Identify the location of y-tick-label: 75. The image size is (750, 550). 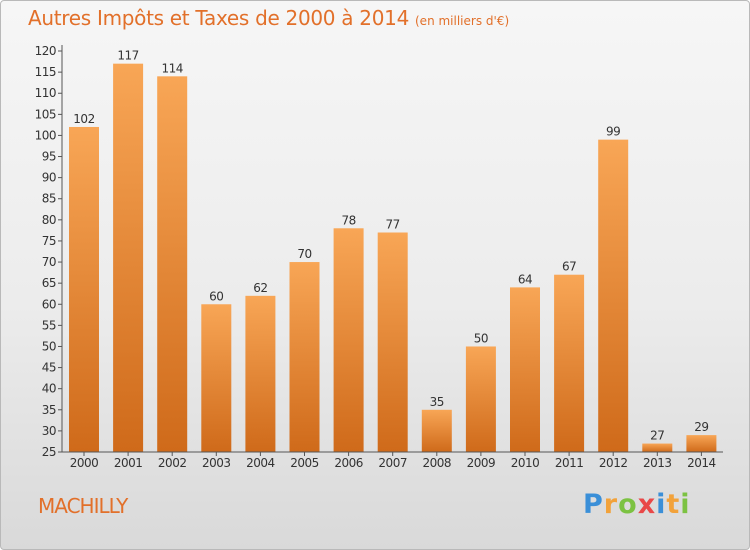
(49, 241).